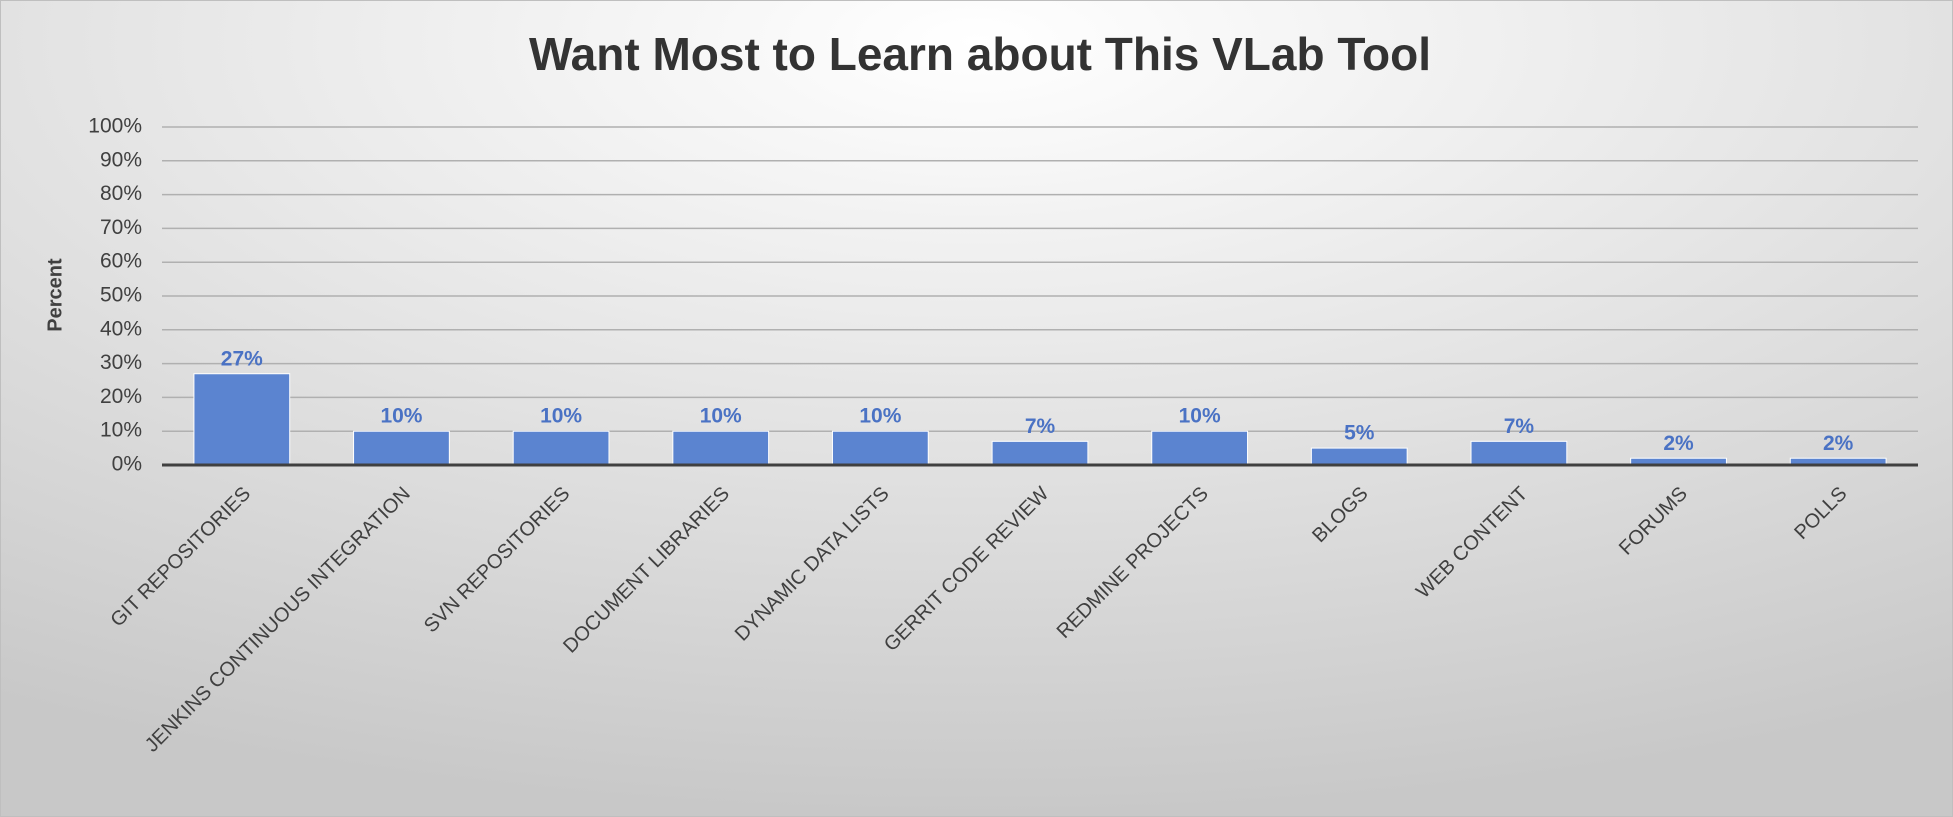 The image size is (1953, 817). What do you see at coordinates (121, 227) in the screenshot?
I see `y-tick-label: 70%` at bounding box center [121, 227].